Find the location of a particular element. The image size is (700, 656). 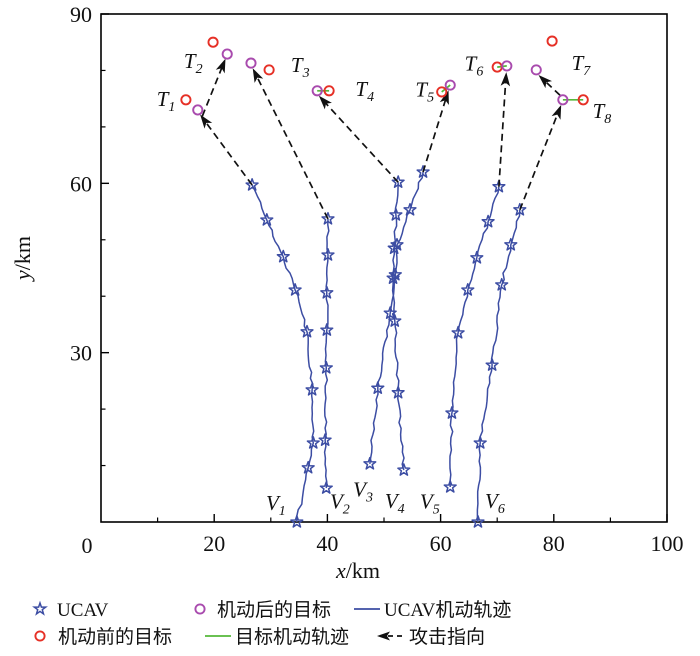

target-label-T4: T4 is located at coordinates (364, 91).